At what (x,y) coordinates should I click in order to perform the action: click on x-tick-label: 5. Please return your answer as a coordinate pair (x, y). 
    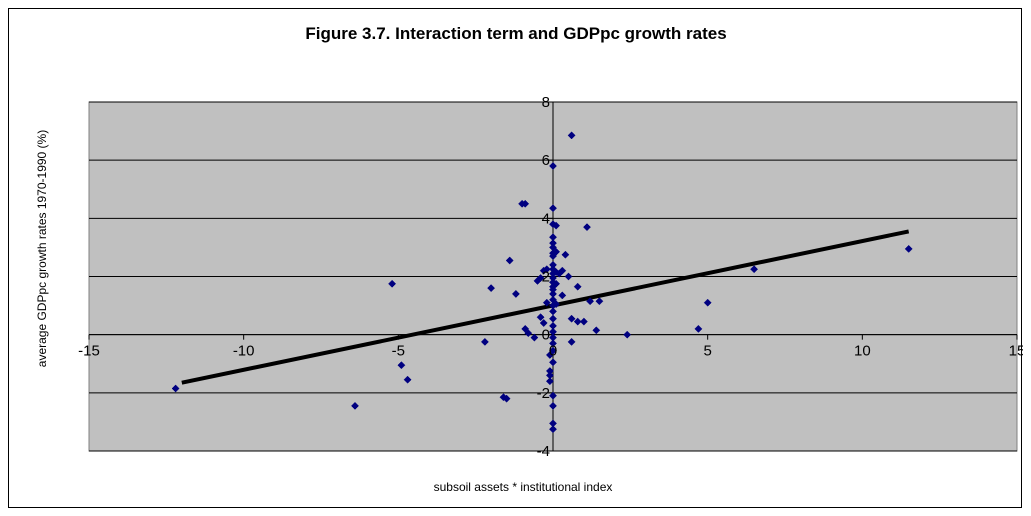
    Looking at the image, I should click on (707, 351).